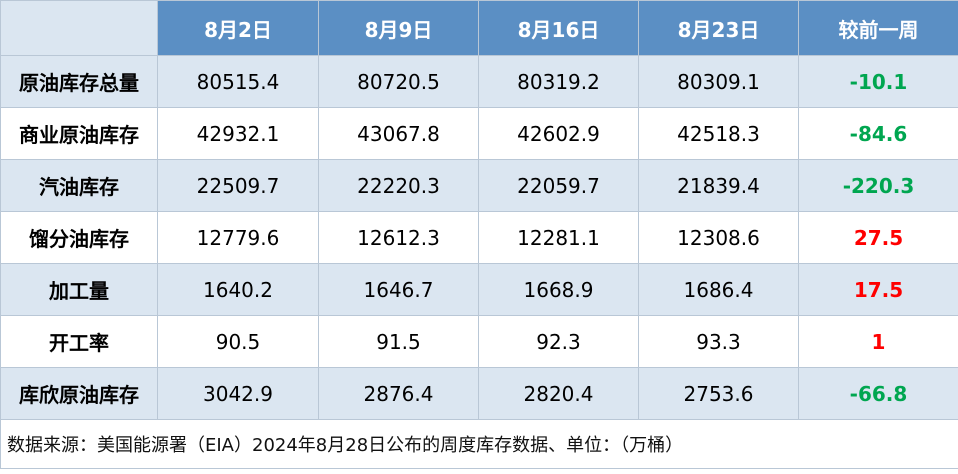 Image resolution: width=958 pixels, height=474 pixels. I want to click on row-label: 开工率, so click(79, 341).